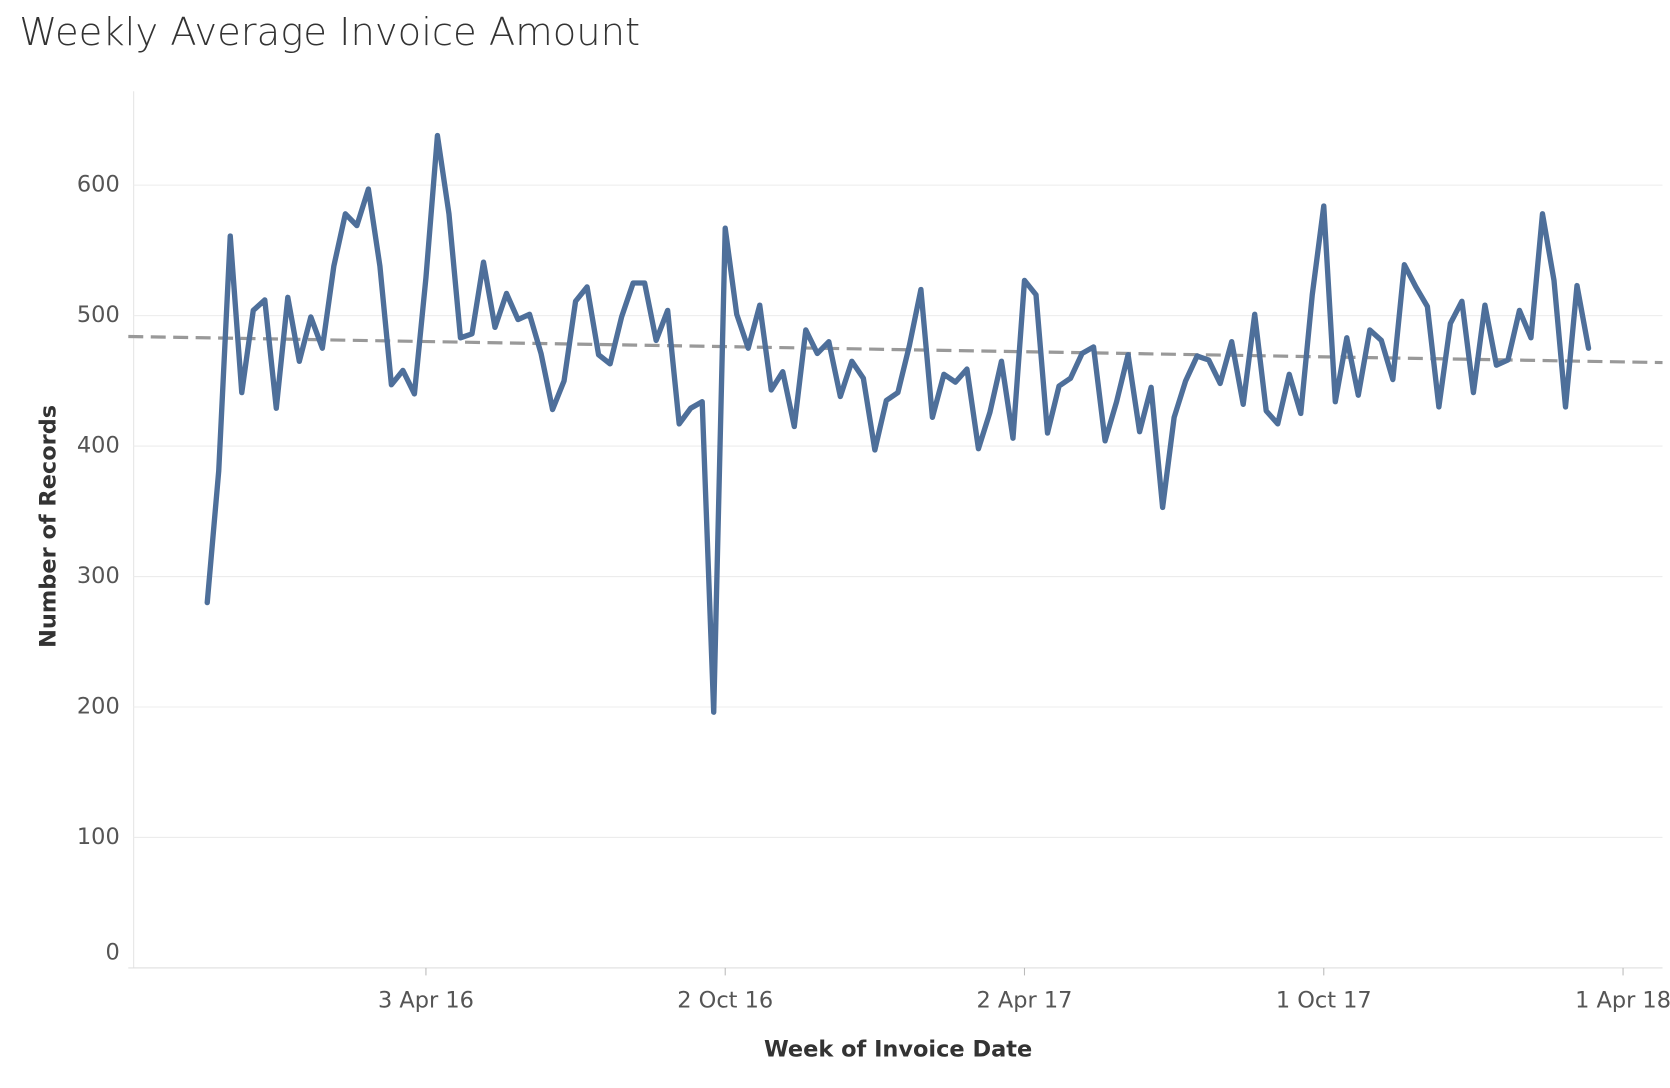 This screenshot has height=1088, width=1670. I want to click on x-tick-label: 3 Apr 16, so click(426, 1001).